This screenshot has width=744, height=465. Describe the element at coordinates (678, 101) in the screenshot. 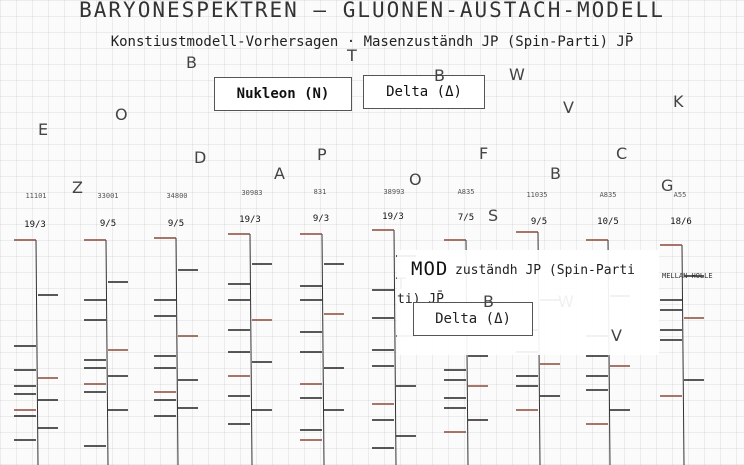

I see `floating-letter: K` at that location.